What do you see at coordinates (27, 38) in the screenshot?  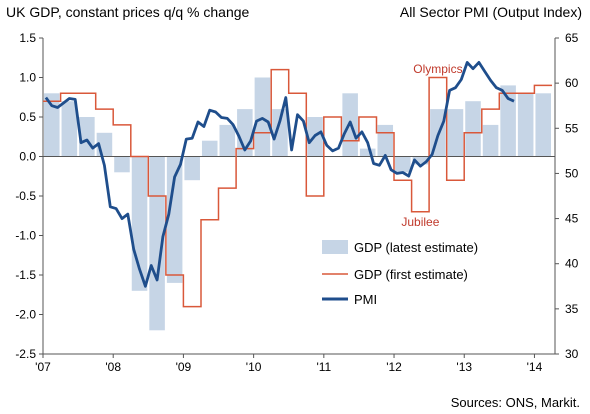 I see `left-tick-label: 1.5` at bounding box center [27, 38].